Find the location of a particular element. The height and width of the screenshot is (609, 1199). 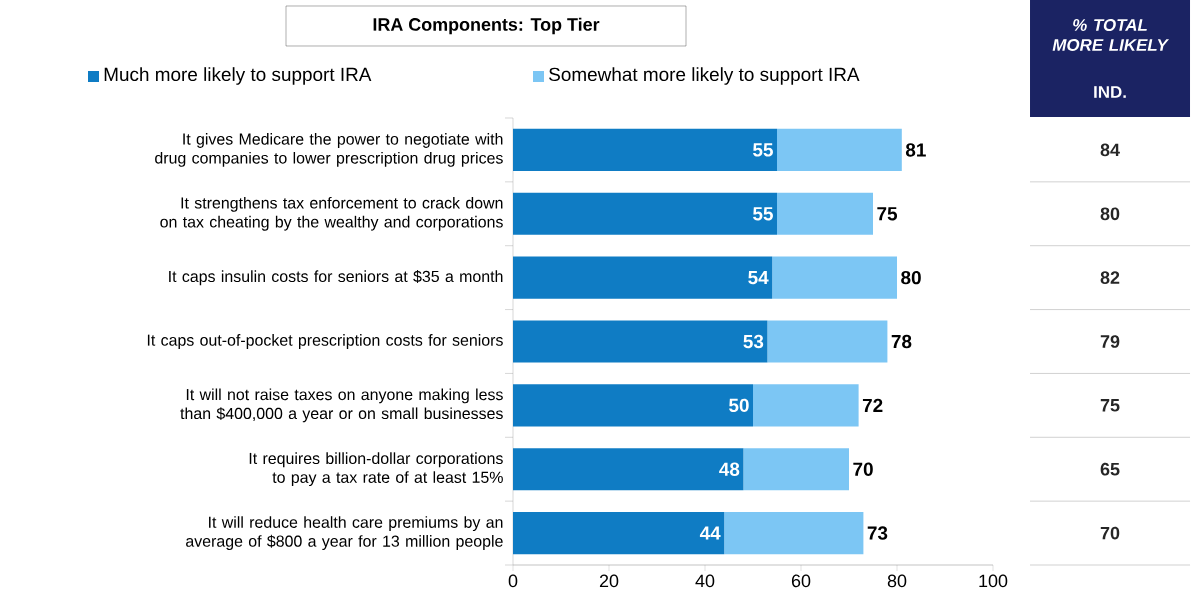

x-tick-label: 60 is located at coordinates (801, 581).